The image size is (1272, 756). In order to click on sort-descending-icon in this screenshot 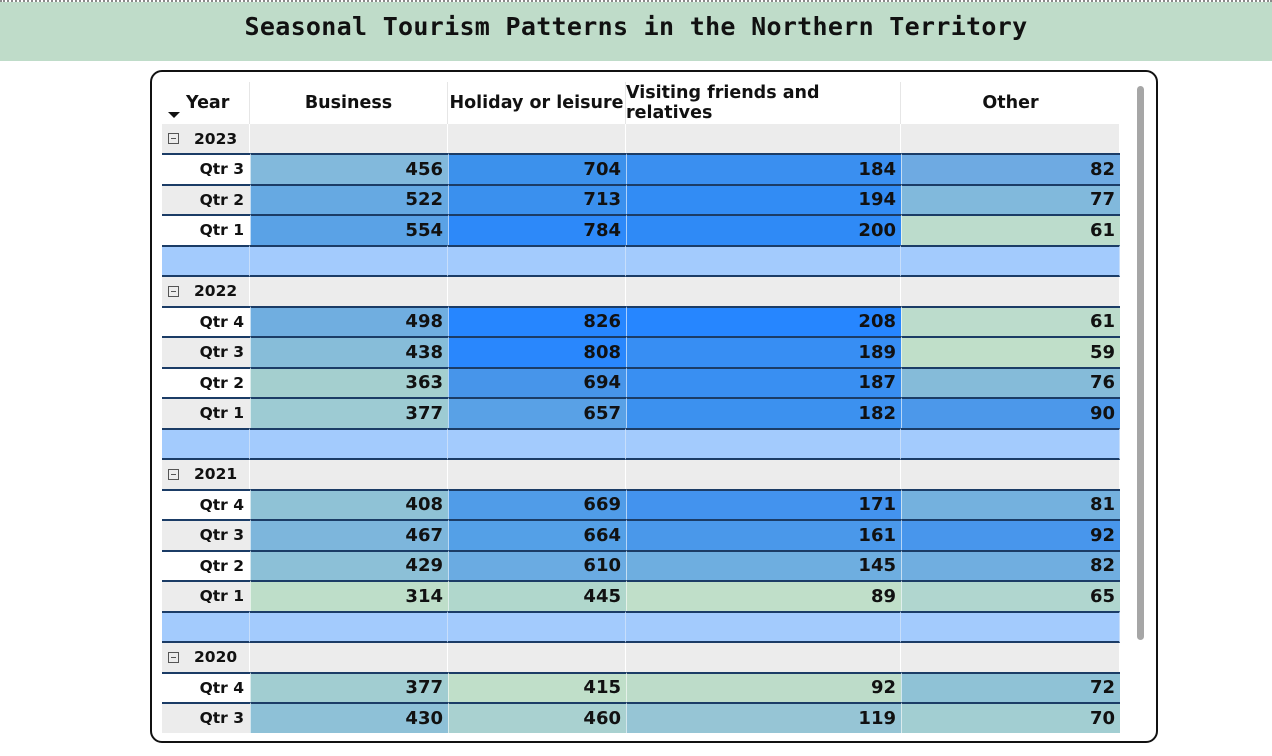, I will do `click(174, 115)`.